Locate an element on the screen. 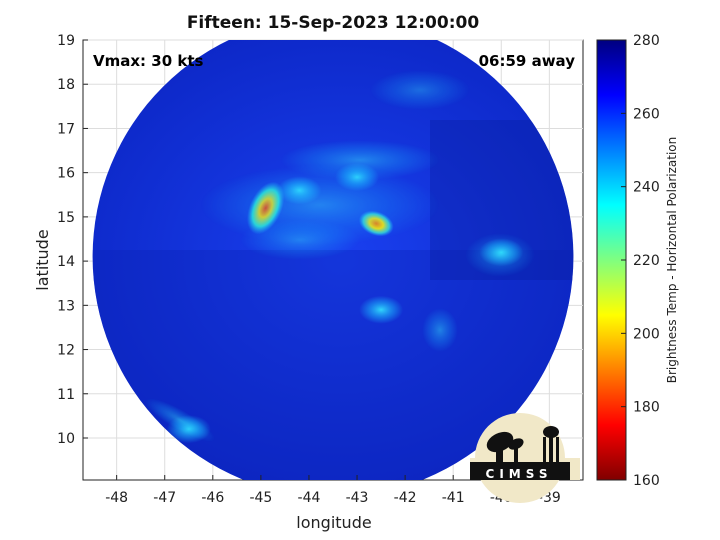  y-tick-label: 19 is located at coordinates (66, 41).